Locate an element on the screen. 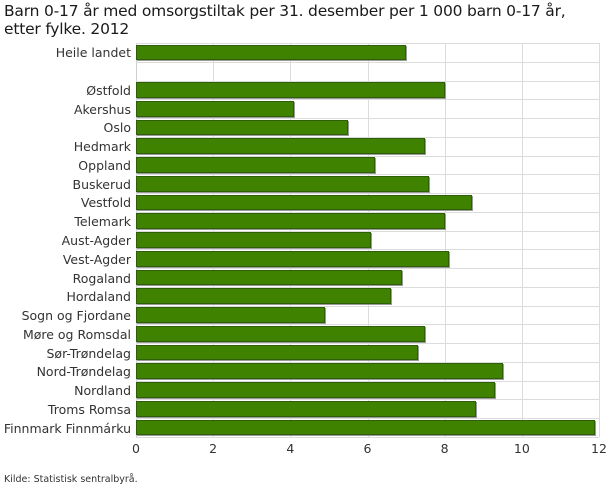 This screenshot has width=610, height=488. category-label: Møre og Romsdal is located at coordinates (76, 334).